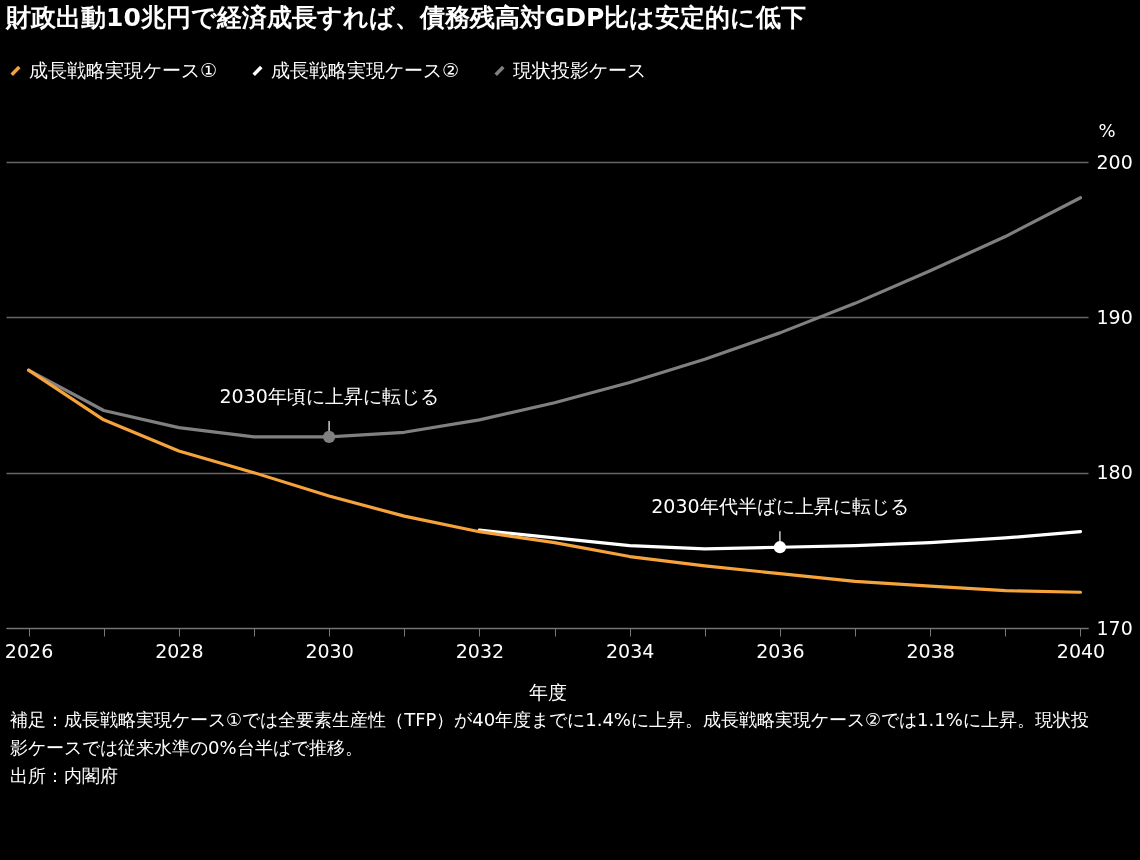 This screenshot has width=1140, height=860. What do you see at coordinates (1114, 627) in the screenshot?
I see `y-tick-label: 170` at bounding box center [1114, 627].